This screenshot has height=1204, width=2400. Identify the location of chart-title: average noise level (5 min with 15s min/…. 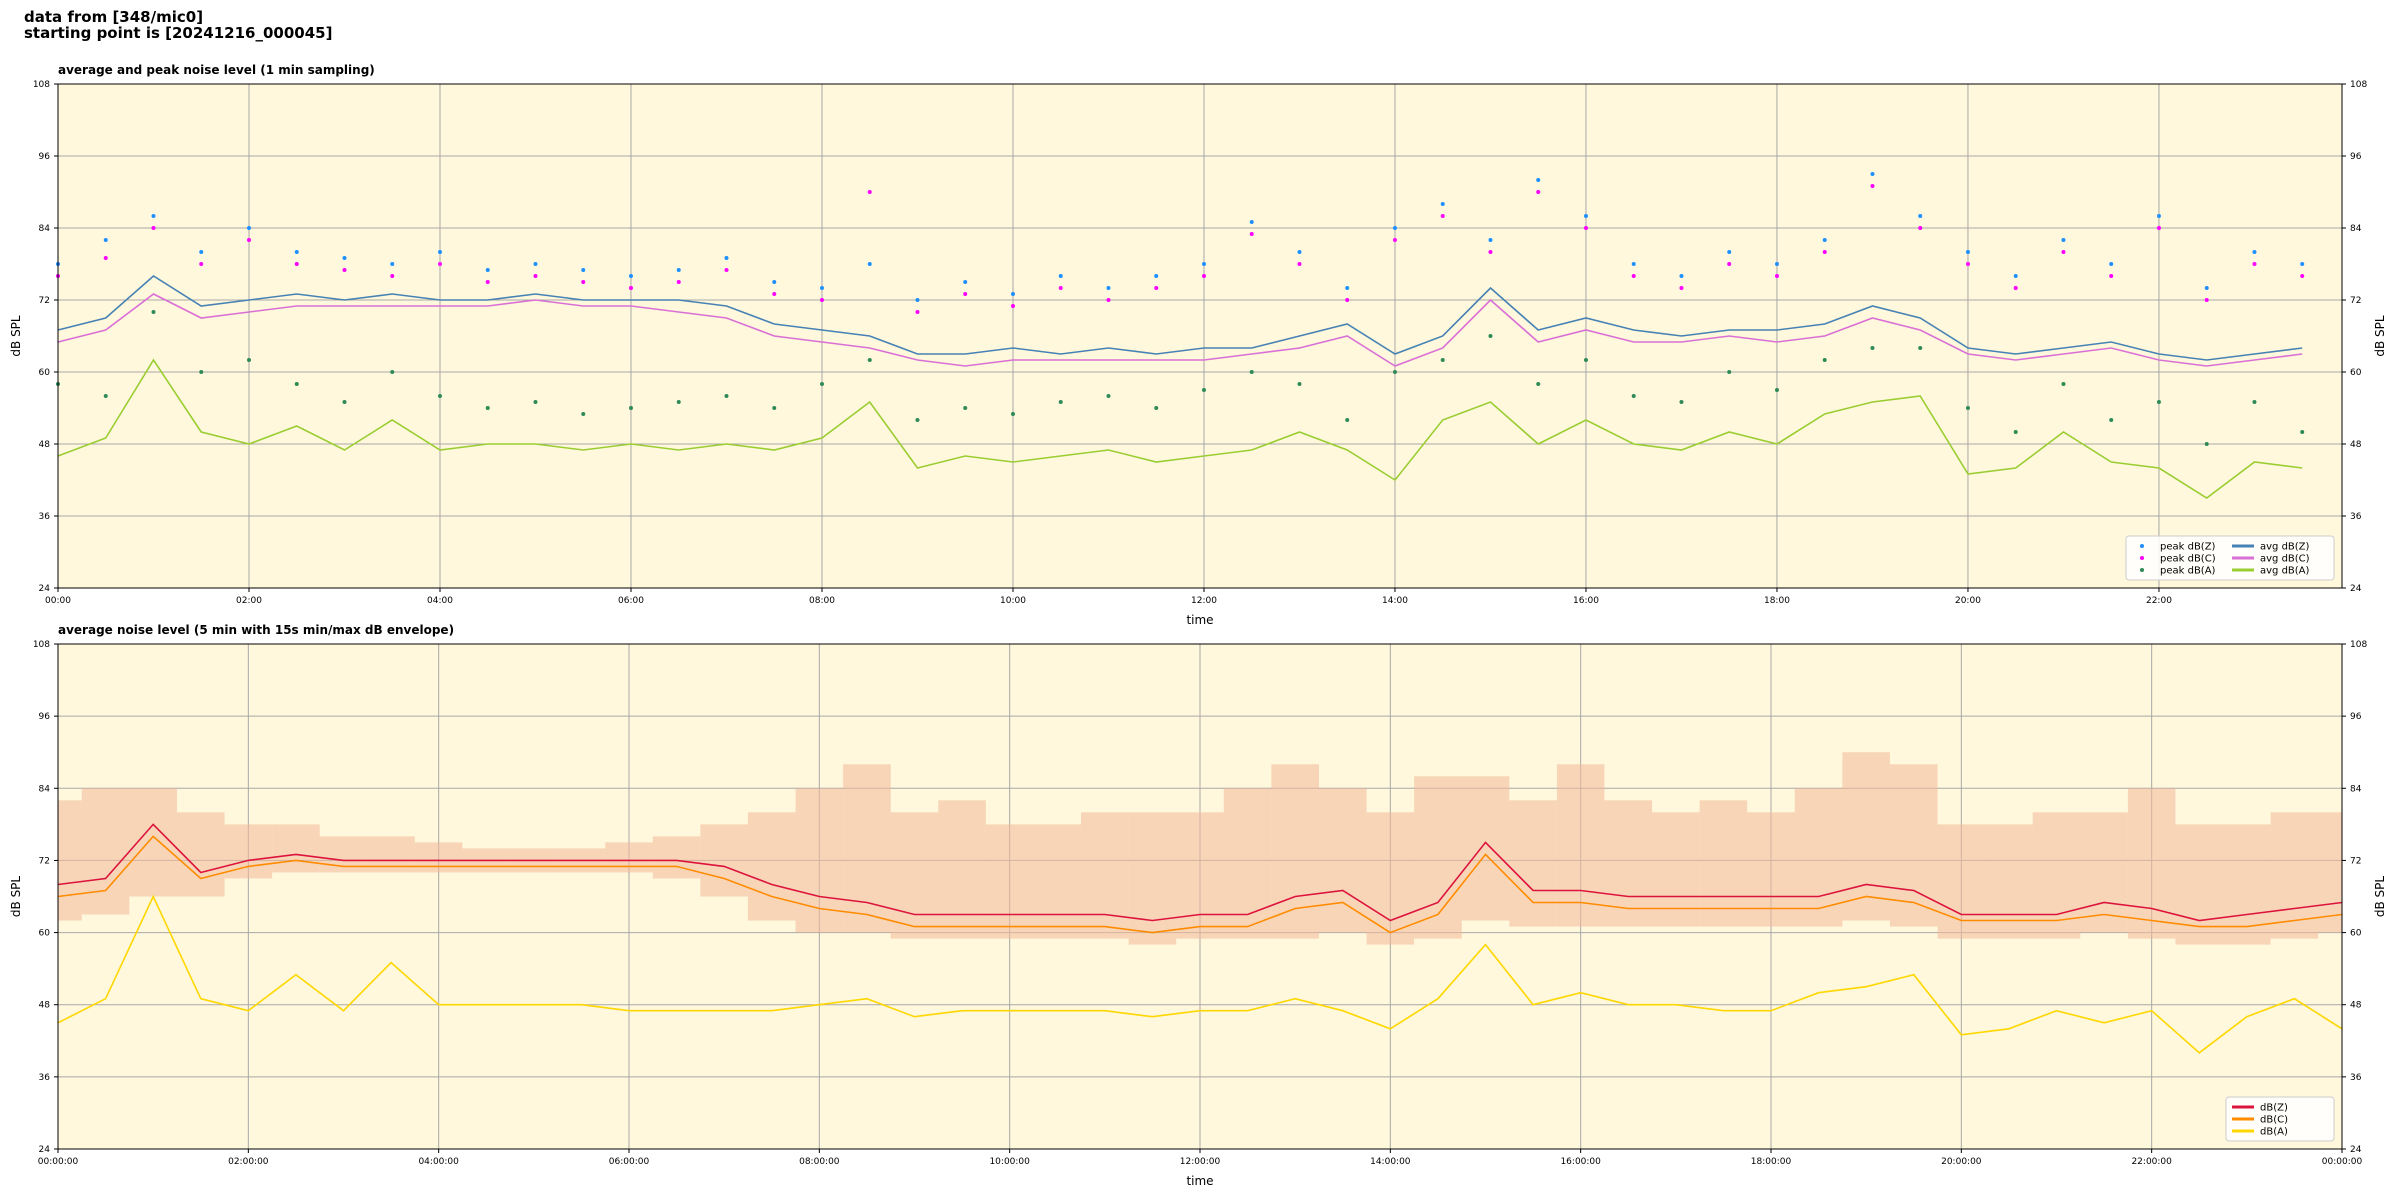
(256, 630).